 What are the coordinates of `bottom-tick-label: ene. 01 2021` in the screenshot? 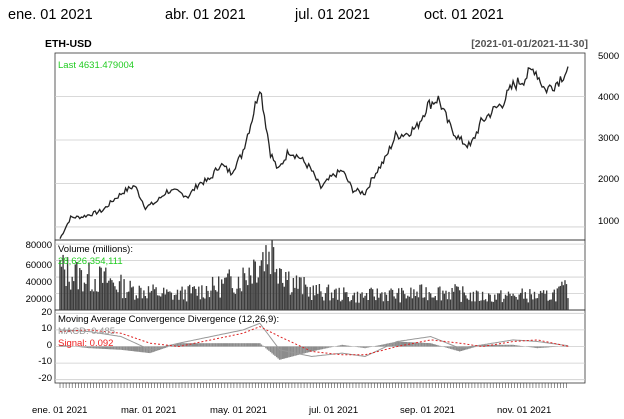 It's located at (59, 410).